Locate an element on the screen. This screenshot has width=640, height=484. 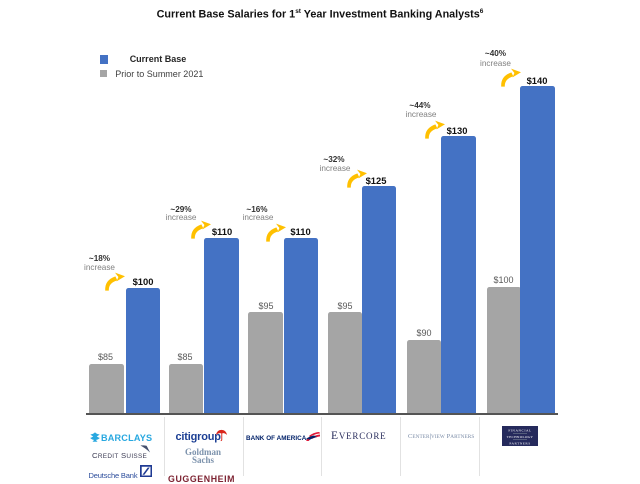
svg-text: TECHNOLOGY is located at coordinates (519, 437).